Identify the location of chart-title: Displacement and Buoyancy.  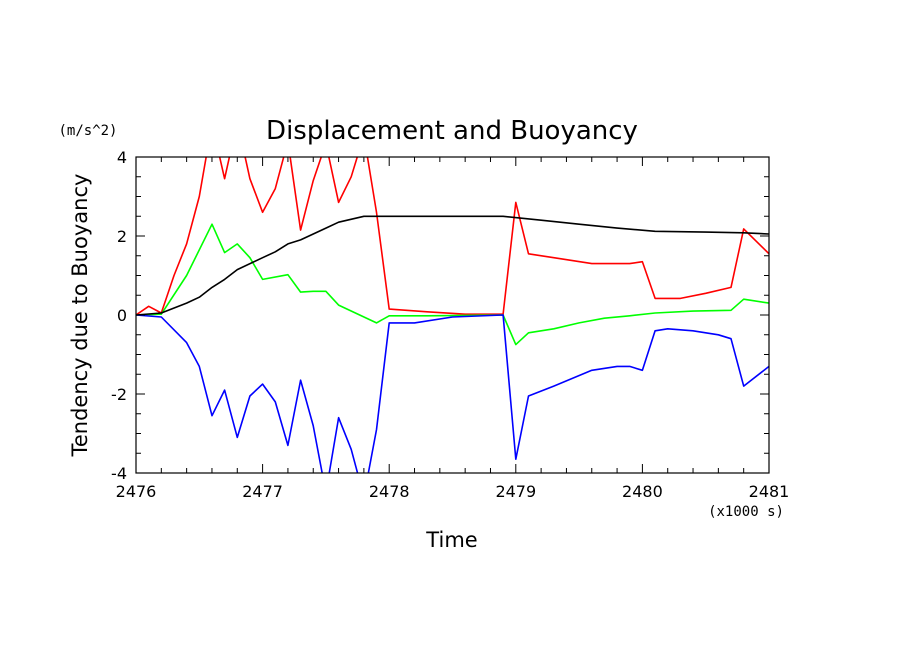
(452, 131).